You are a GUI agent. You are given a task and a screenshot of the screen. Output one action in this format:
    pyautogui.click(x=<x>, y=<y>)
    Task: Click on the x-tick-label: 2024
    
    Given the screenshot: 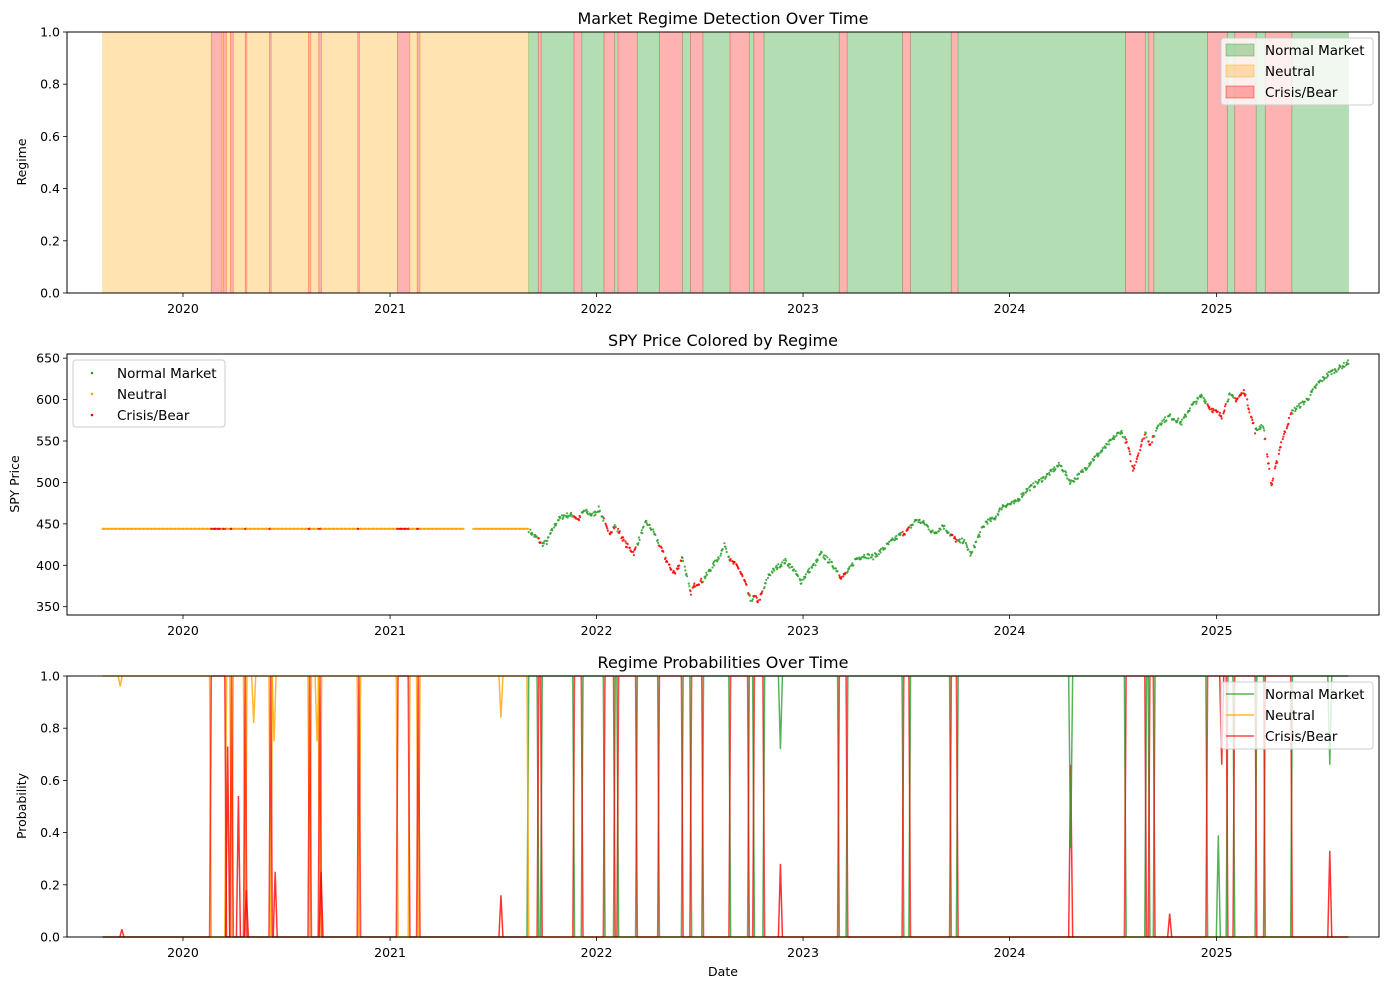 What is the action you would take?
    pyautogui.click(x=1010, y=952)
    